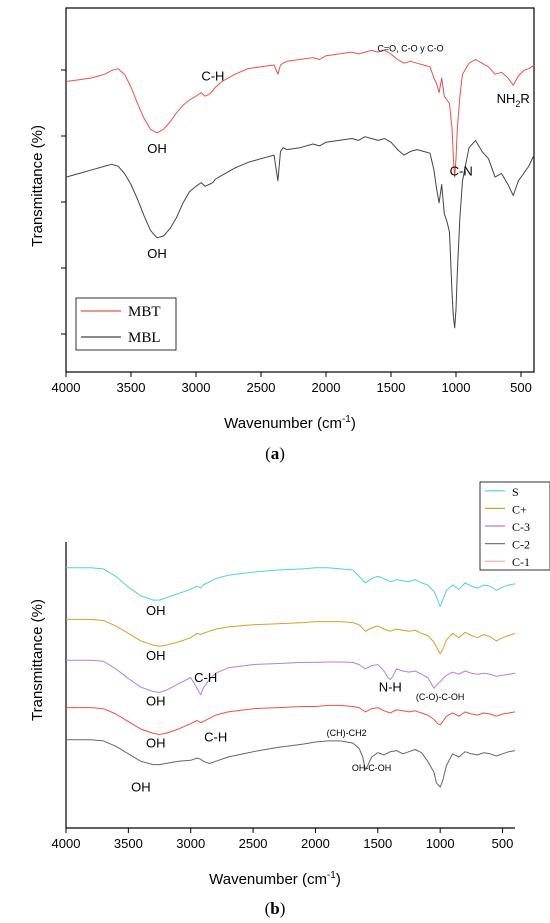  I want to click on annotation-c-n: C-N, so click(461, 171).